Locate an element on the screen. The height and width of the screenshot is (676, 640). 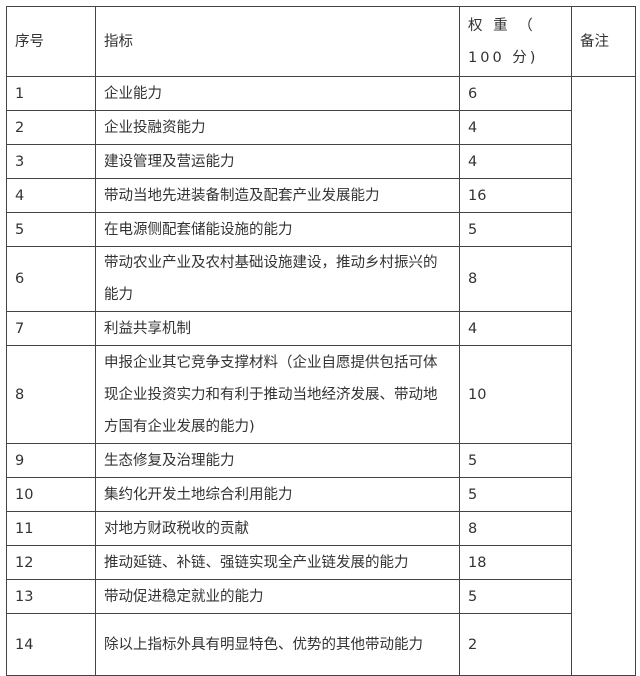
header-weight: 权 重 （ 100 分) is located at coordinates (515, 41).